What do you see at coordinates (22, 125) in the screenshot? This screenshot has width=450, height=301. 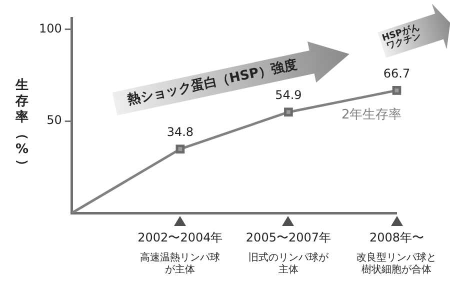 I see `y-axis-title: 生存率（%）` at bounding box center [22, 125].